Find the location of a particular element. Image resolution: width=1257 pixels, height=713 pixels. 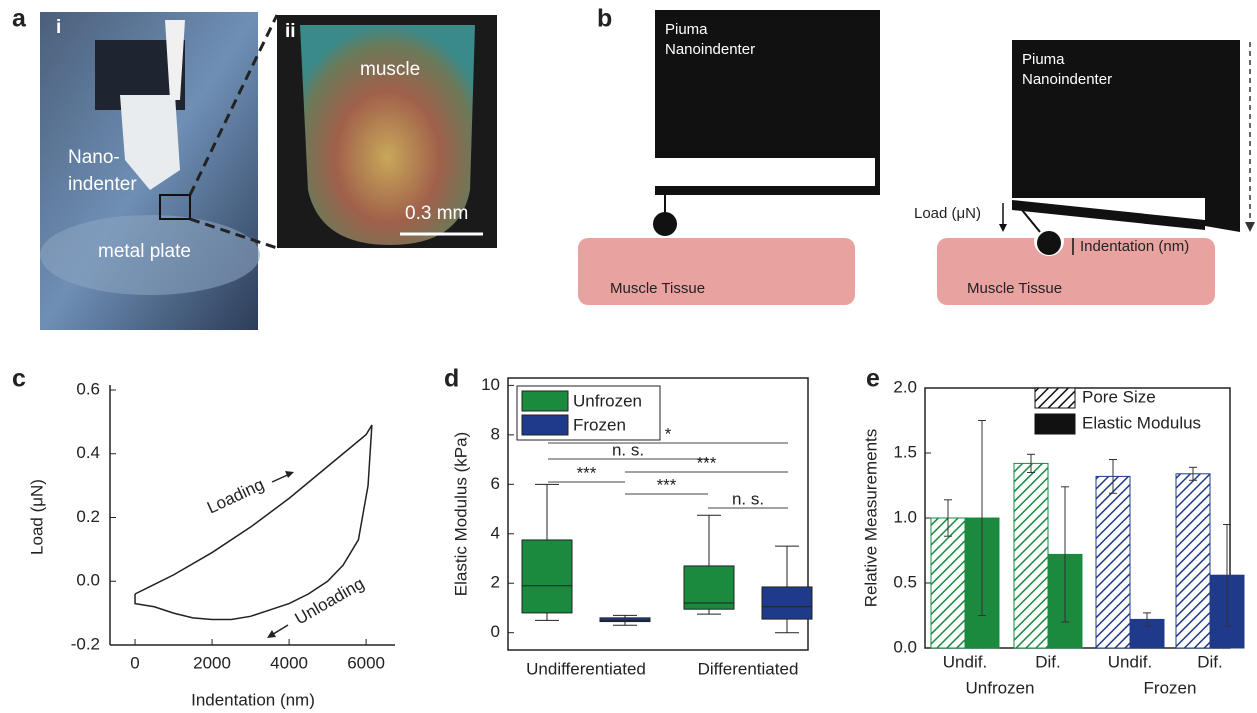

panel-label: e is located at coordinates (873, 379).